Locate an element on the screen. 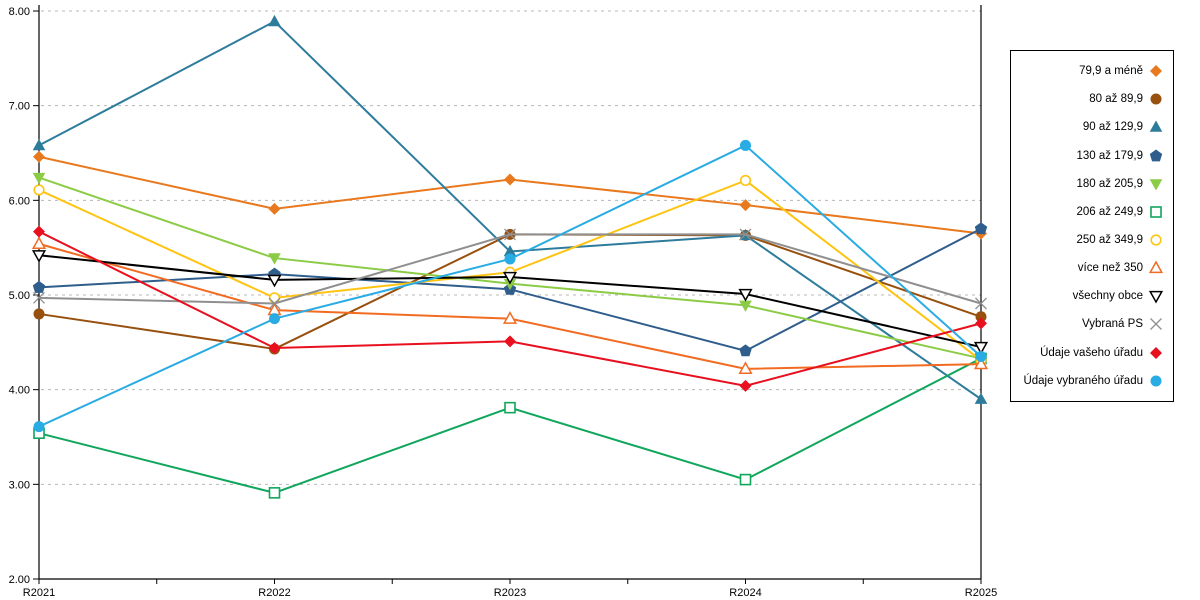  legend-item: Vybraná PS is located at coordinates (1092, 324).